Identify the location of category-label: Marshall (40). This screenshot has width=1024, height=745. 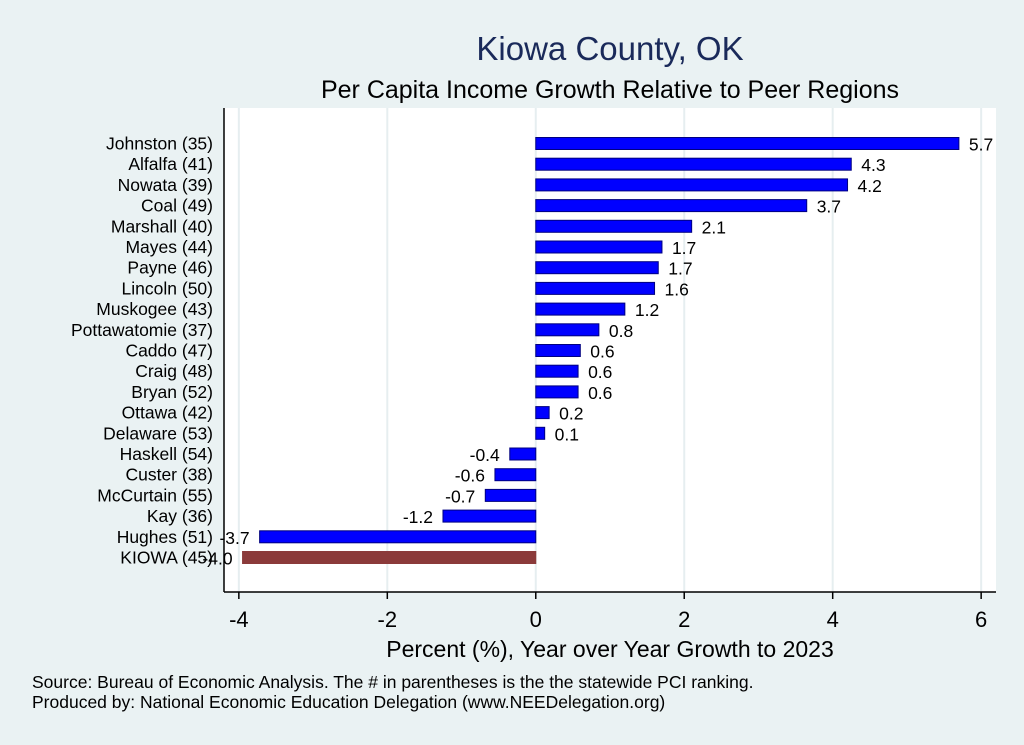
(162, 226).